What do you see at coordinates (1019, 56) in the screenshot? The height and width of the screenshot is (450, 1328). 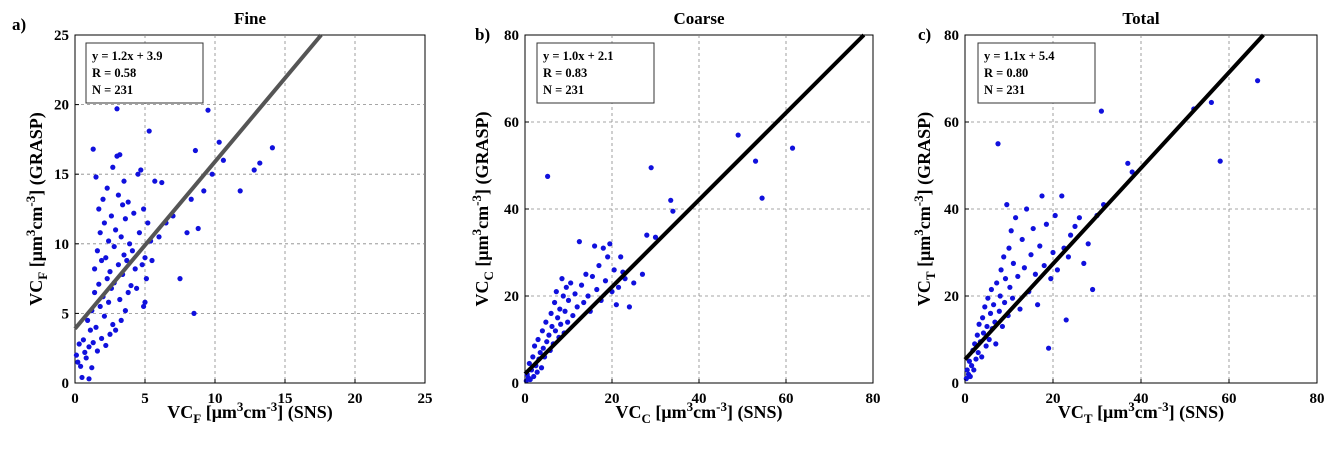 I see `stat-equation-c: y = 1.1x + 5.4` at bounding box center [1019, 56].